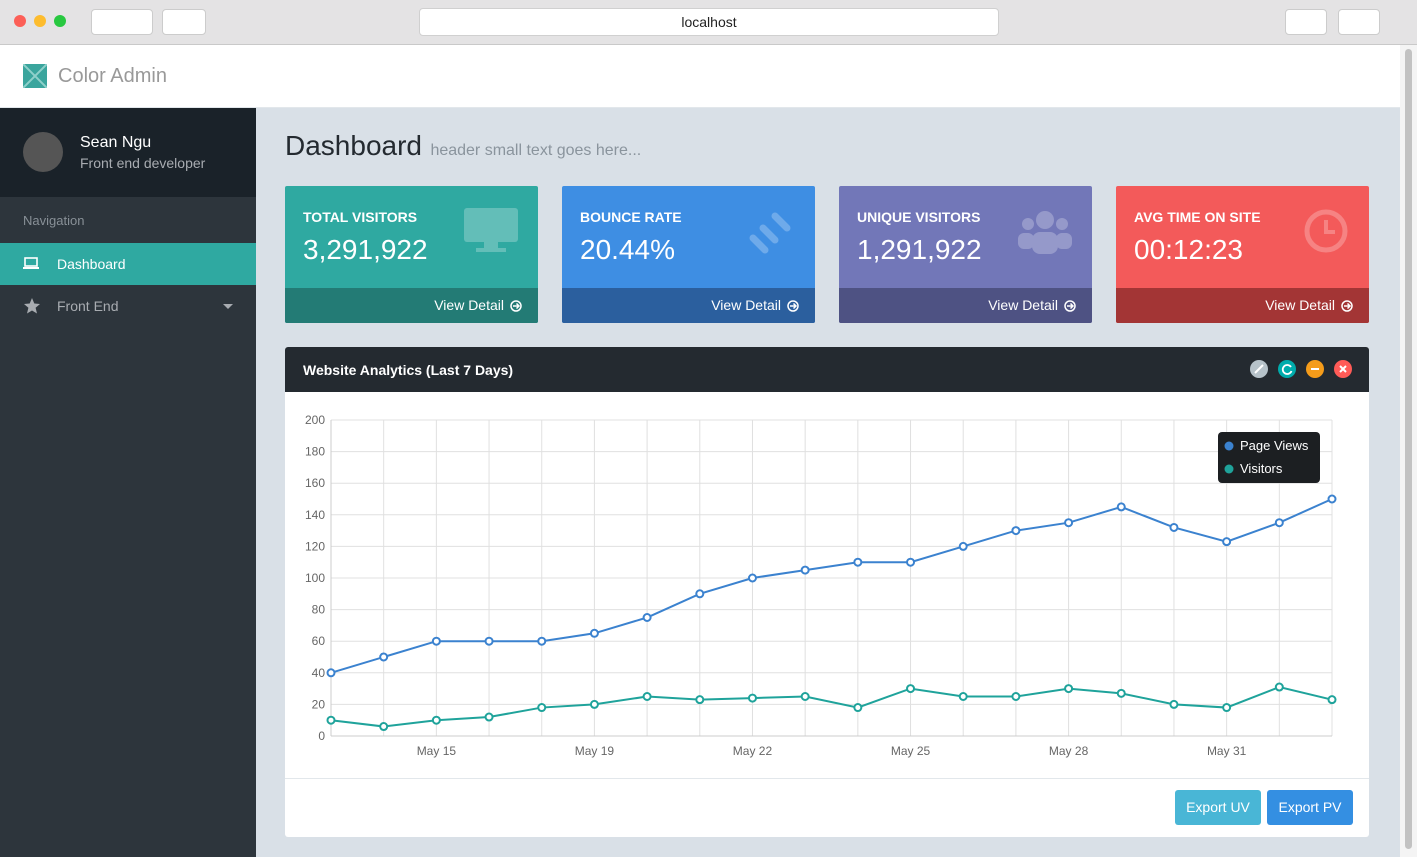  Describe the element at coordinates (919, 249) in the screenshot. I see `stat-value: 1,291,922` at that location.